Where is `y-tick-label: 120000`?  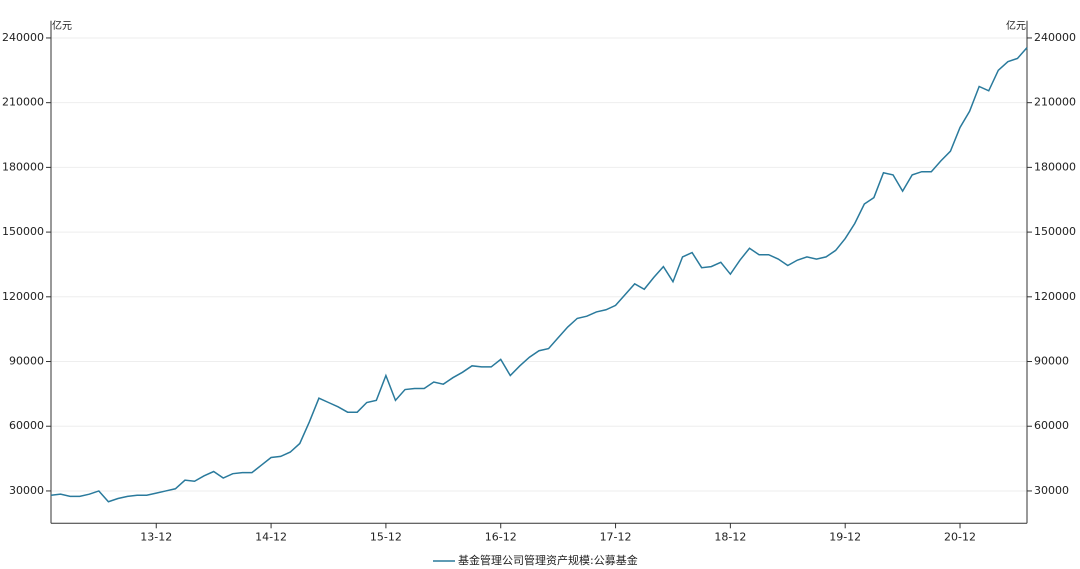
y-tick-label: 120000 is located at coordinates (23, 296).